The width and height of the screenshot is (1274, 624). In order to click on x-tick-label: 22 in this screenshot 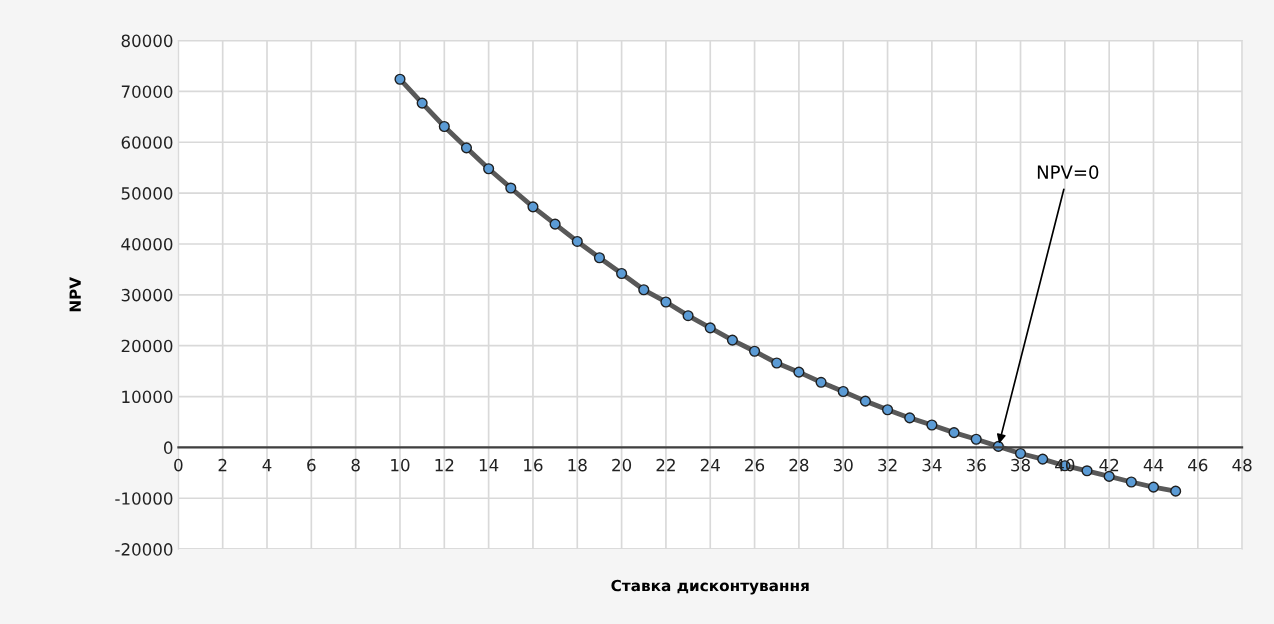, I will do `click(665, 465)`.